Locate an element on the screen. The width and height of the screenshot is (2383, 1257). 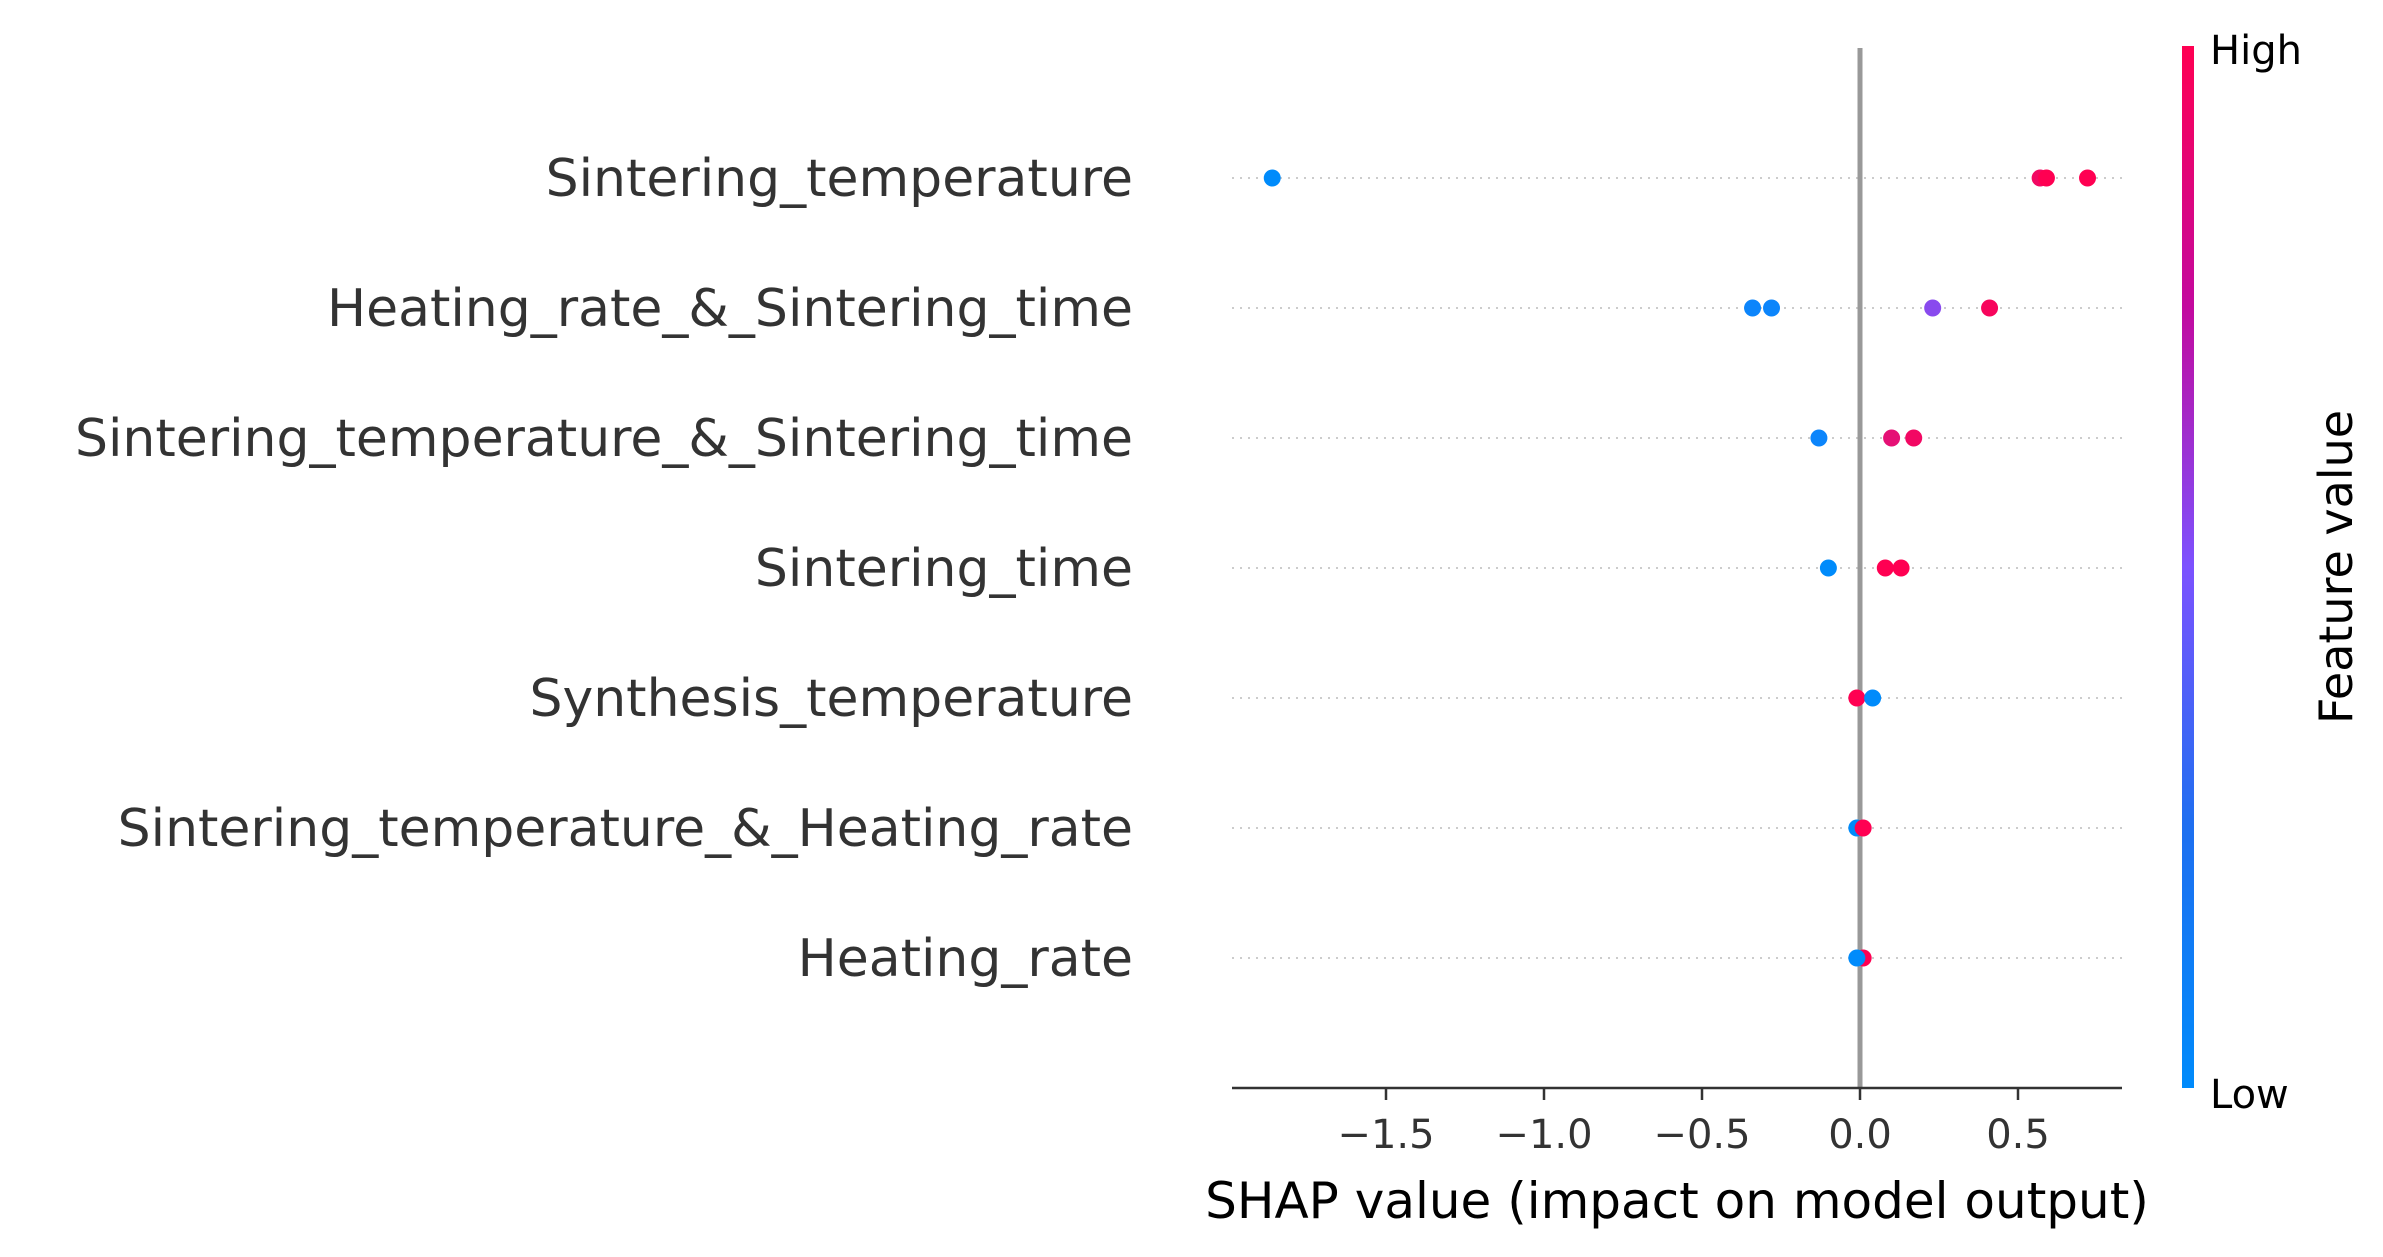
feature-label: Heating_rate is located at coordinates (965, 959).